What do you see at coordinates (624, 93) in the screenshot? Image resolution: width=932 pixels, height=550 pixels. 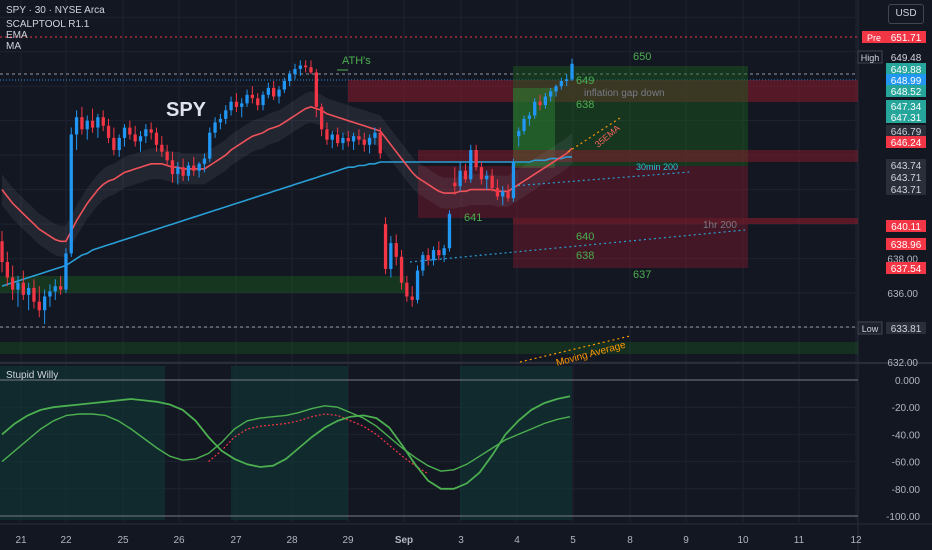 I see `annotation-label: inflation gap down` at bounding box center [624, 93].